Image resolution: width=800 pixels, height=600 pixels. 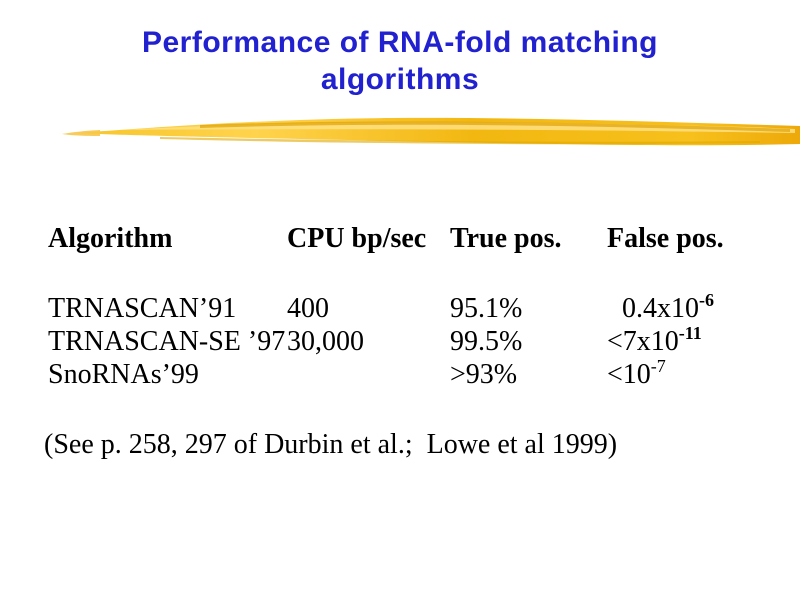 I want to click on cell-false-pos: <10-7, so click(x=636, y=372).